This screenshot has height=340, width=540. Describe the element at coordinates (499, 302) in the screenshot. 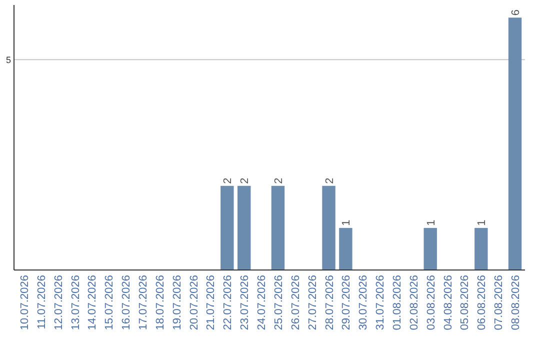

I see `x-tick-label: 07.08.2026` at that location.